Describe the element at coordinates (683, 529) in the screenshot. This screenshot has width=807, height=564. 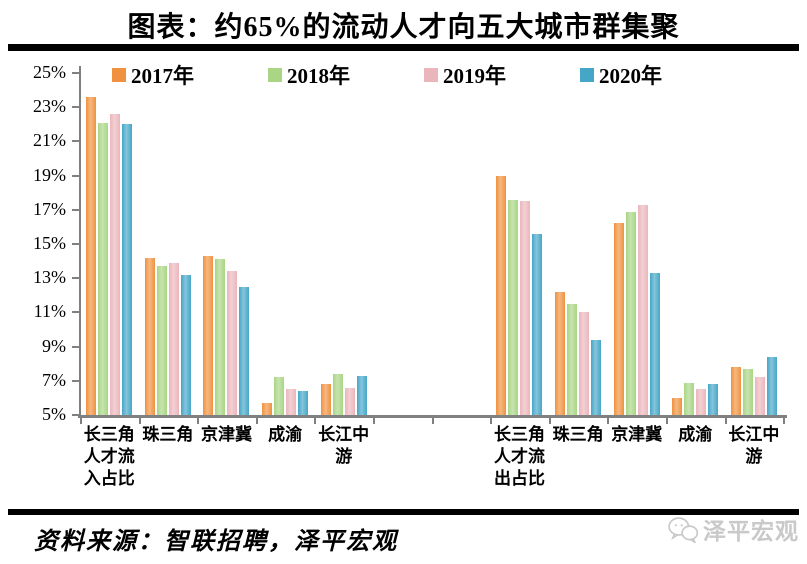
I see `wechat-icon` at that location.